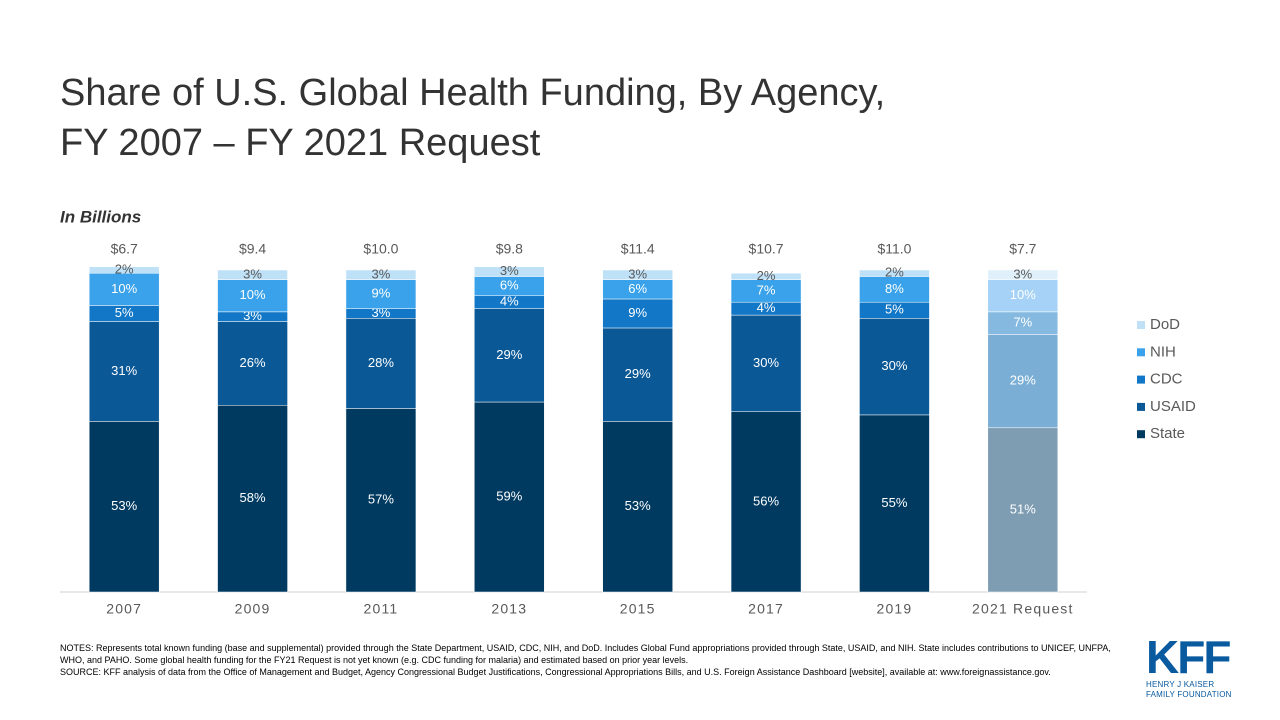  I want to click on total-label: $10.7, so click(766, 249).